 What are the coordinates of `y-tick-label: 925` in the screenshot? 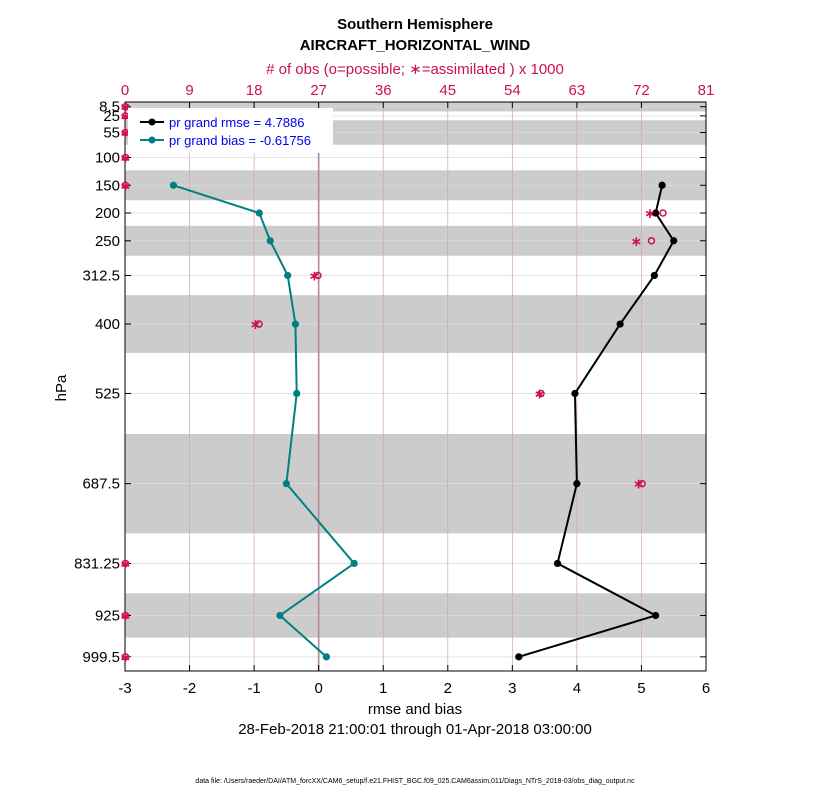 It's located at (107, 615).